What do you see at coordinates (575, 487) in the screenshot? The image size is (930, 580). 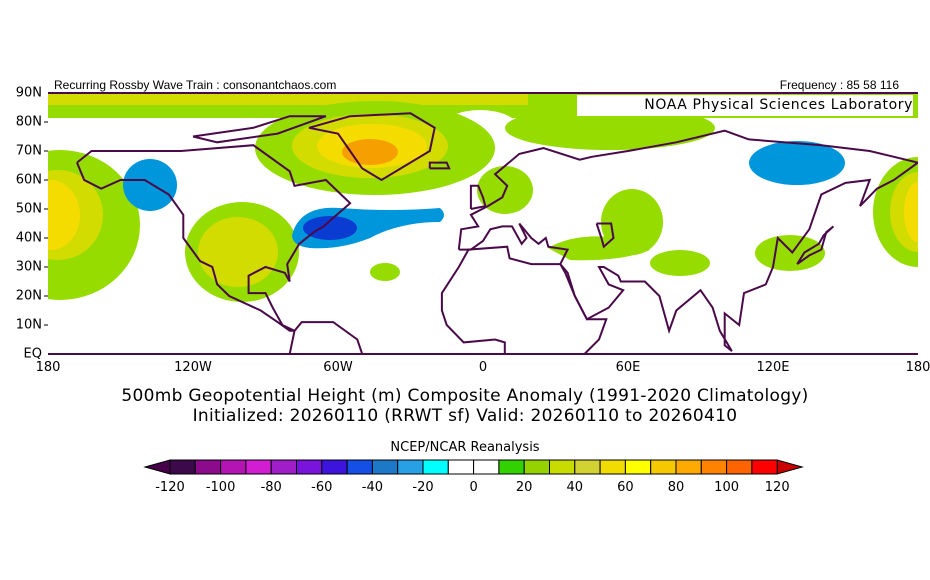 I see `colorbar-label: 40` at bounding box center [575, 487].